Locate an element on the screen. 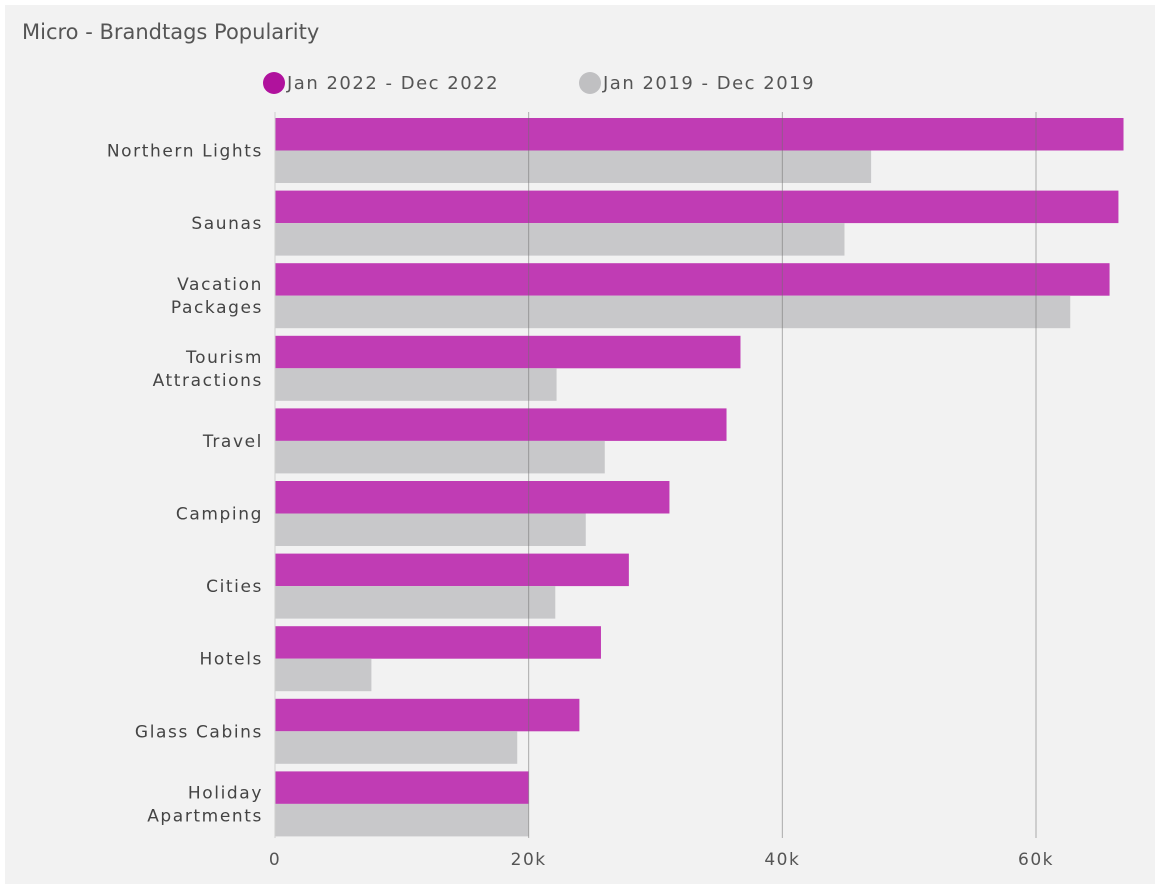  category-label: Camping is located at coordinates (219, 515).